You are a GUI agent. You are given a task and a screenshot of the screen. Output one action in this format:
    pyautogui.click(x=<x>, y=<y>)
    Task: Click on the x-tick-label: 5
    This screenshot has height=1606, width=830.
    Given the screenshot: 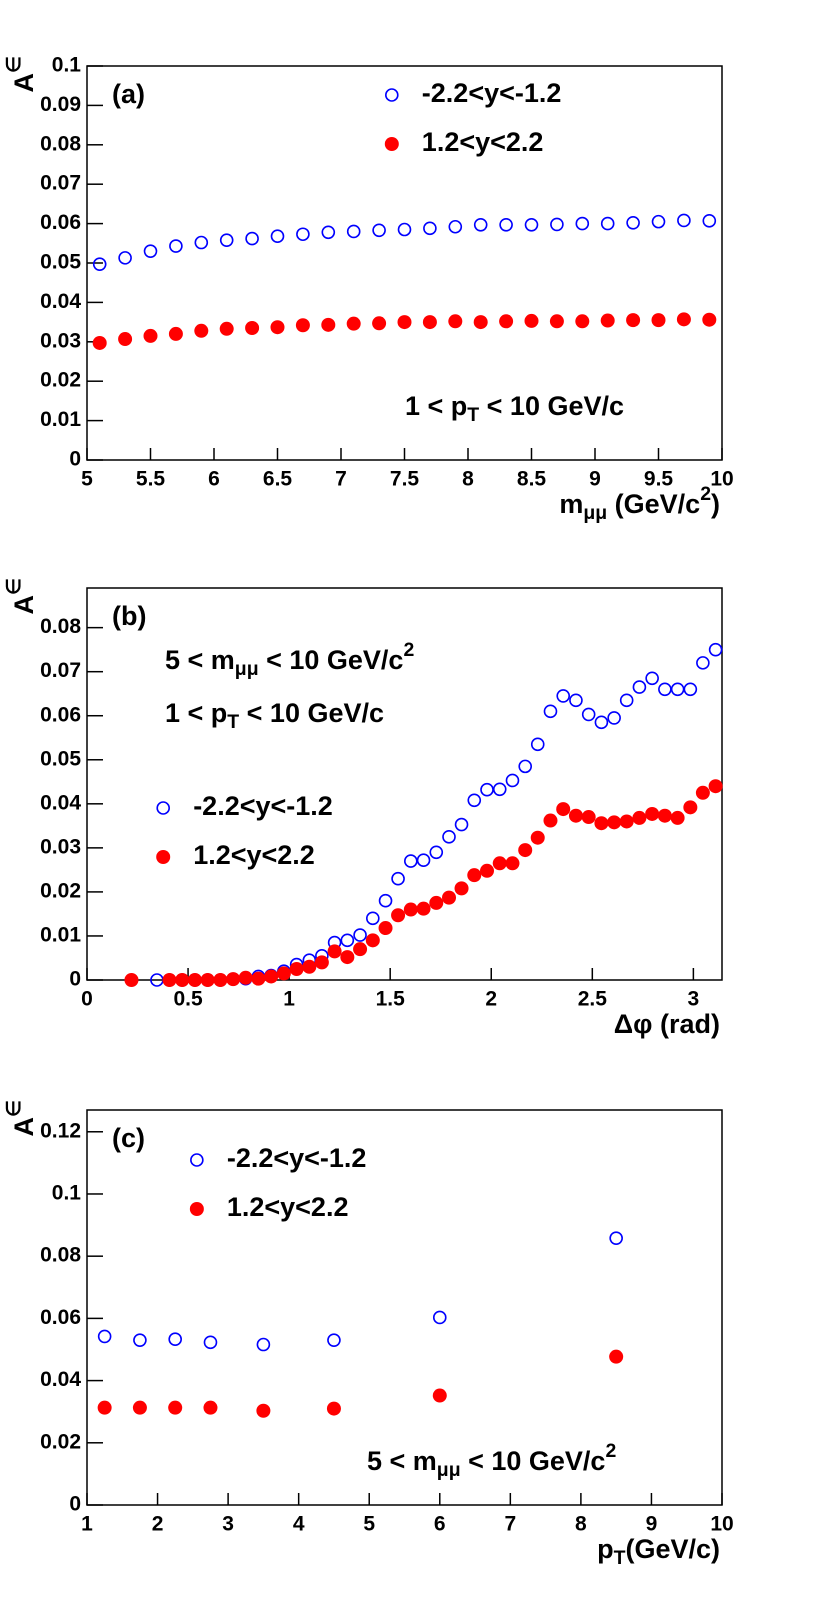 What is the action you would take?
    pyautogui.click(x=87, y=479)
    